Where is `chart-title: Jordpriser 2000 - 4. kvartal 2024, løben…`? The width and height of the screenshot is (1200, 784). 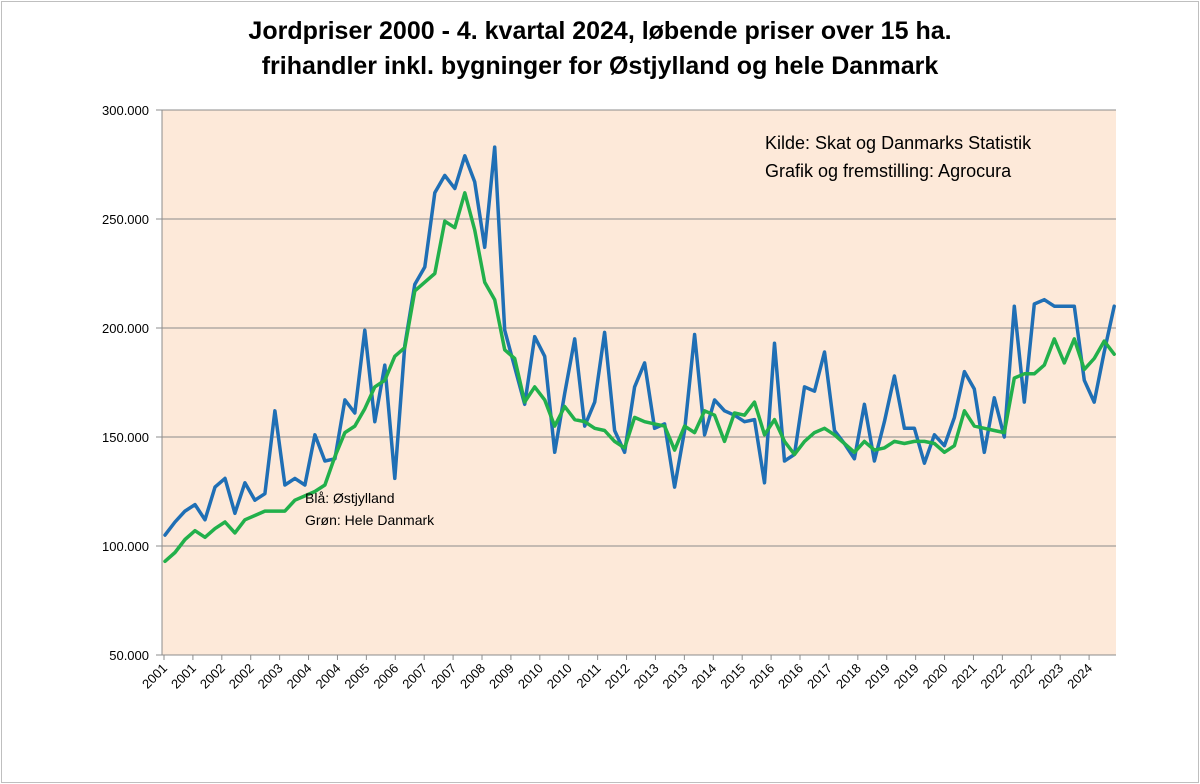
chart-title: Jordpriser 2000 - 4. kvartal 2024, løben… is located at coordinates (600, 49).